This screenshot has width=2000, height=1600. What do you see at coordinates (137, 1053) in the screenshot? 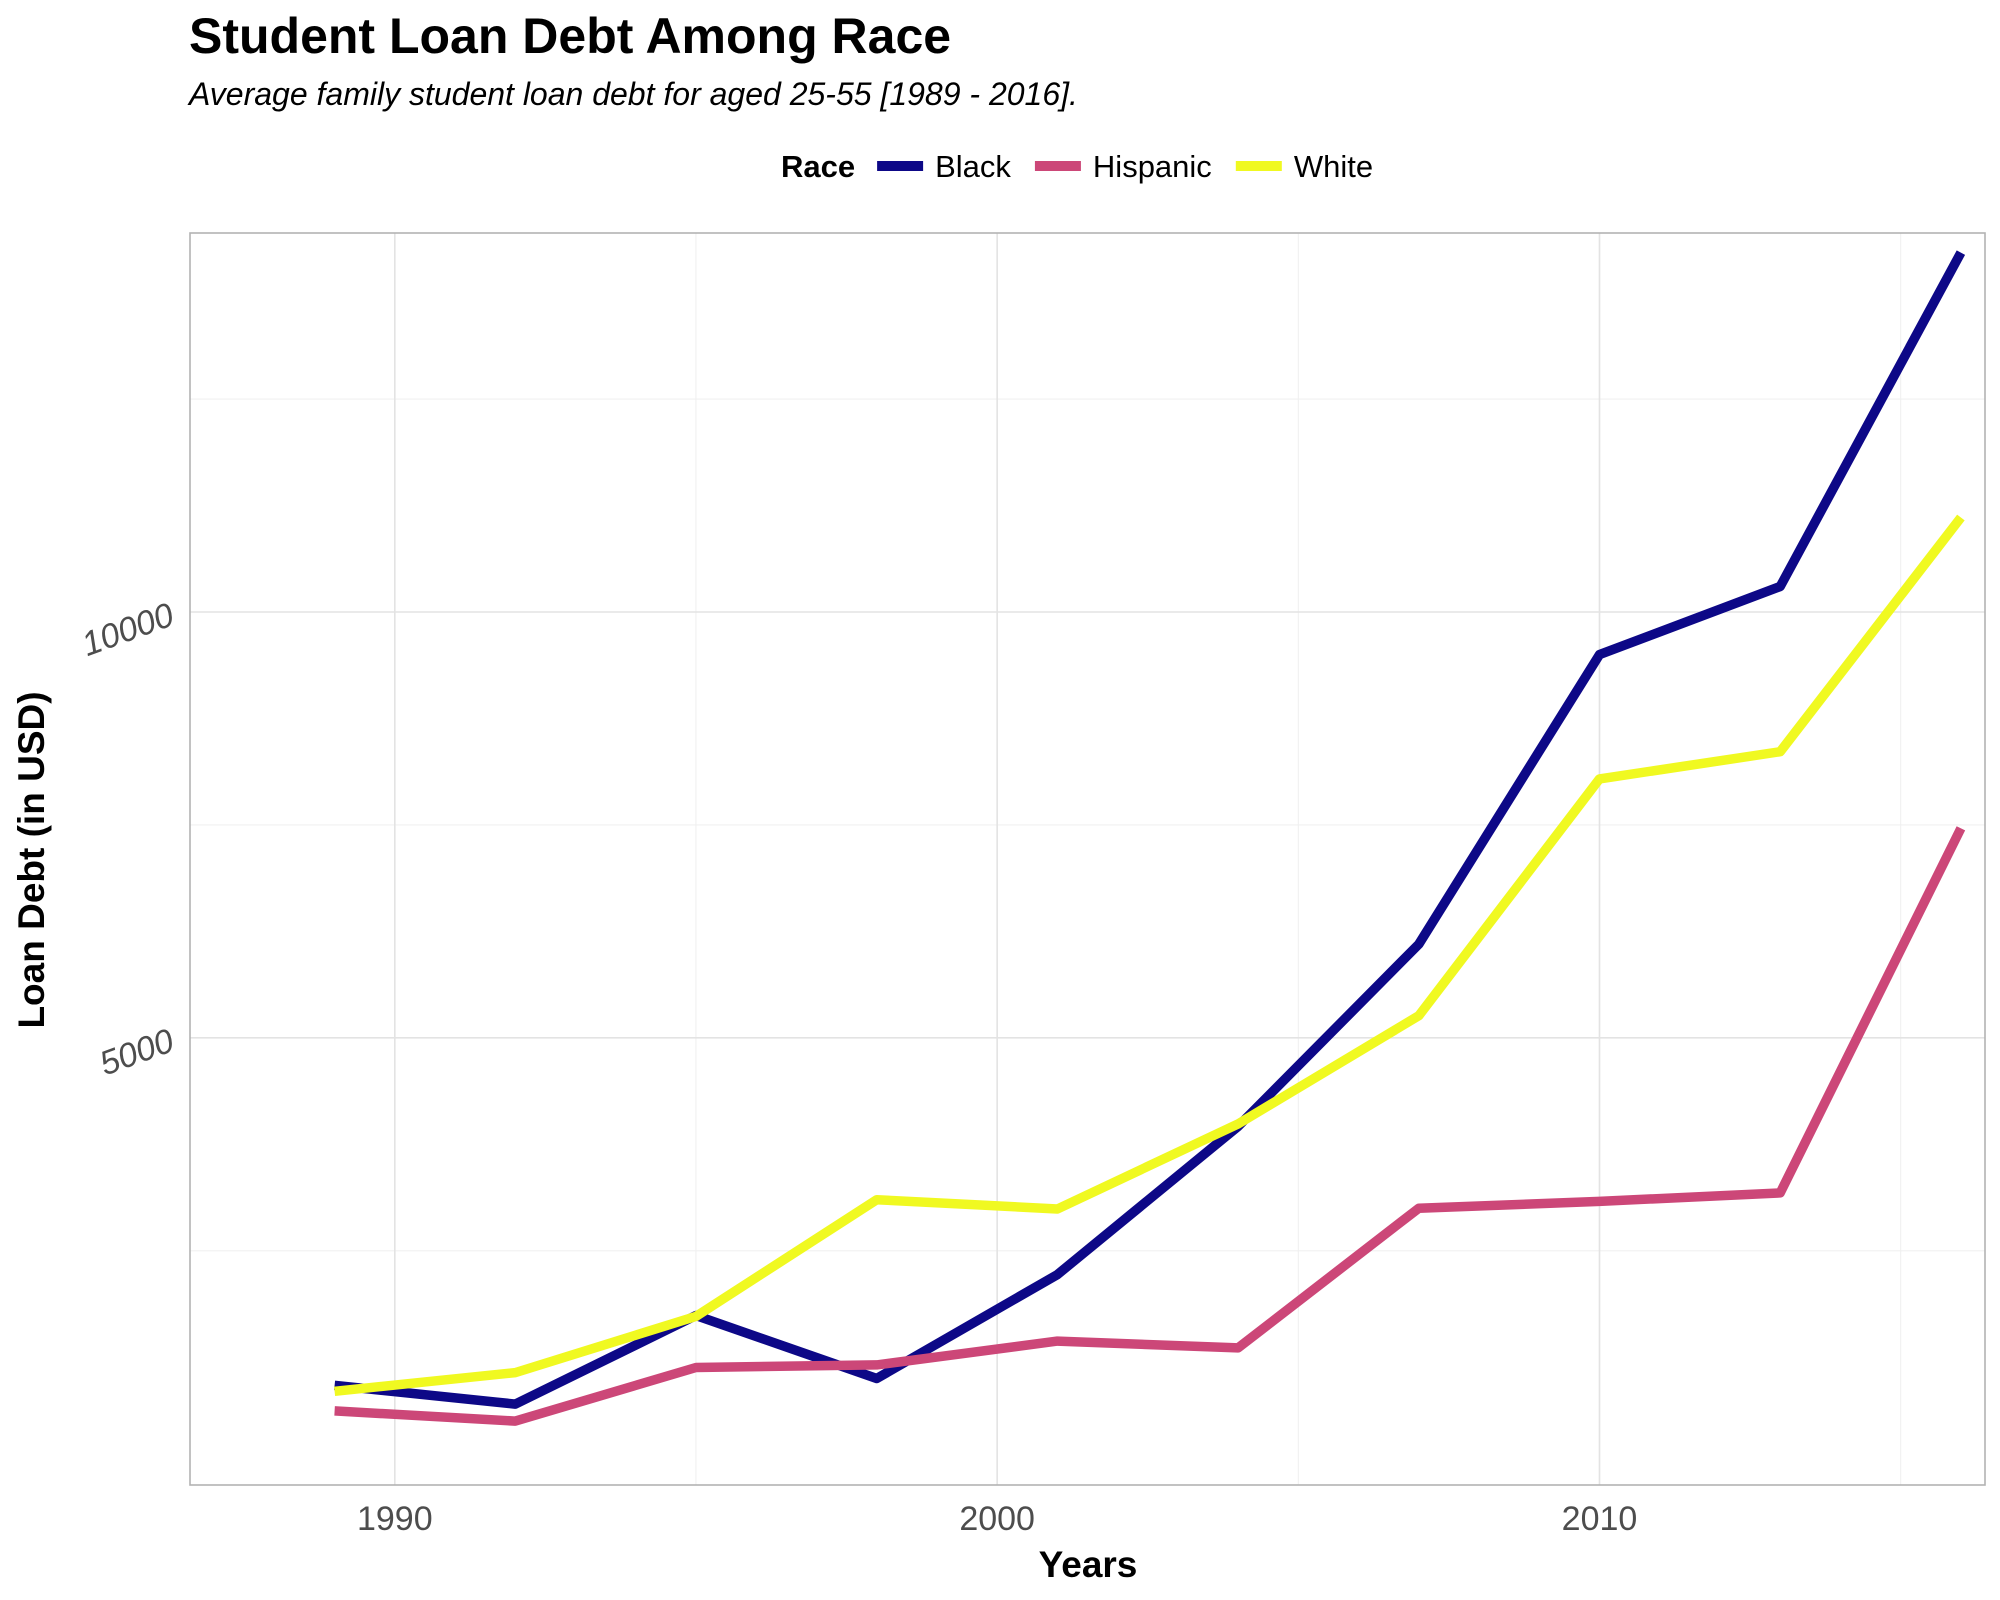
I see `y-tick-label: 5000` at bounding box center [137, 1053].